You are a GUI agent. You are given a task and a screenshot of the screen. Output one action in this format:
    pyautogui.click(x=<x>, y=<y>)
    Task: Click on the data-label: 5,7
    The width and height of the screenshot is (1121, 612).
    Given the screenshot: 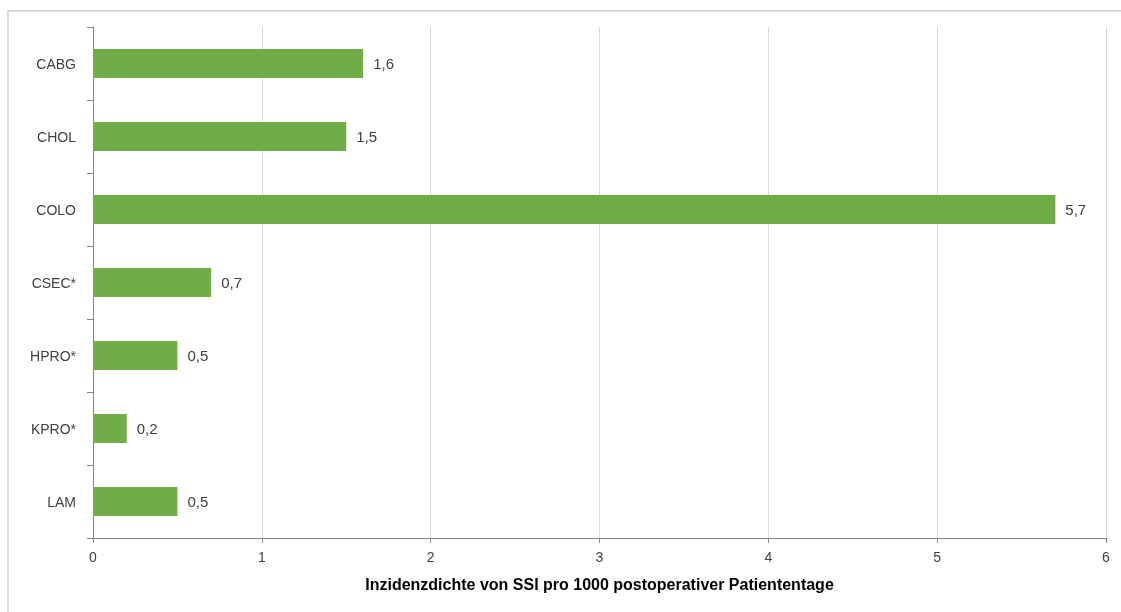 What is the action you would take?
    pyautogui.click(x=1076, y=209)
    